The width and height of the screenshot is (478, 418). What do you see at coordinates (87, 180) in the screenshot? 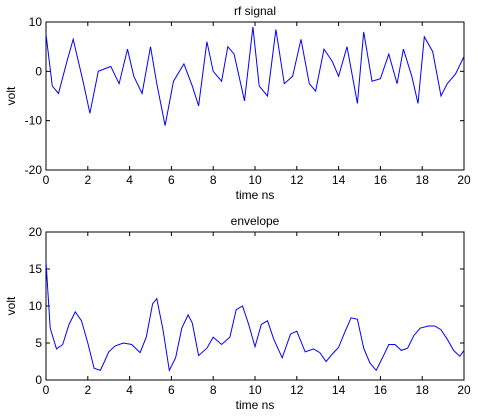
I see `rf-signal-x-tick-label: 2` at bounding box center [87, 180].